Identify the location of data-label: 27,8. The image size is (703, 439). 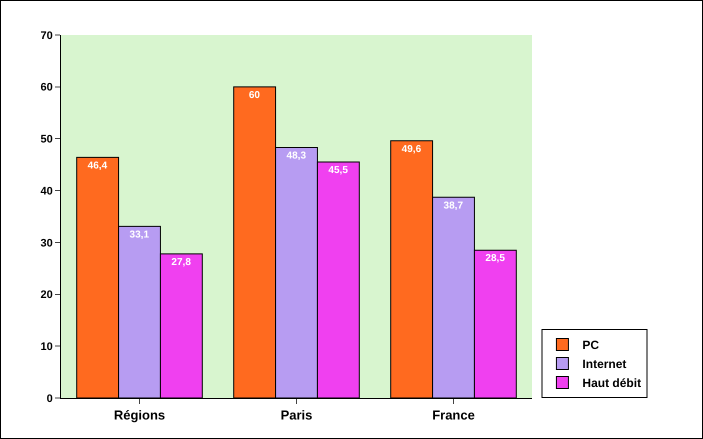
(181, 262).